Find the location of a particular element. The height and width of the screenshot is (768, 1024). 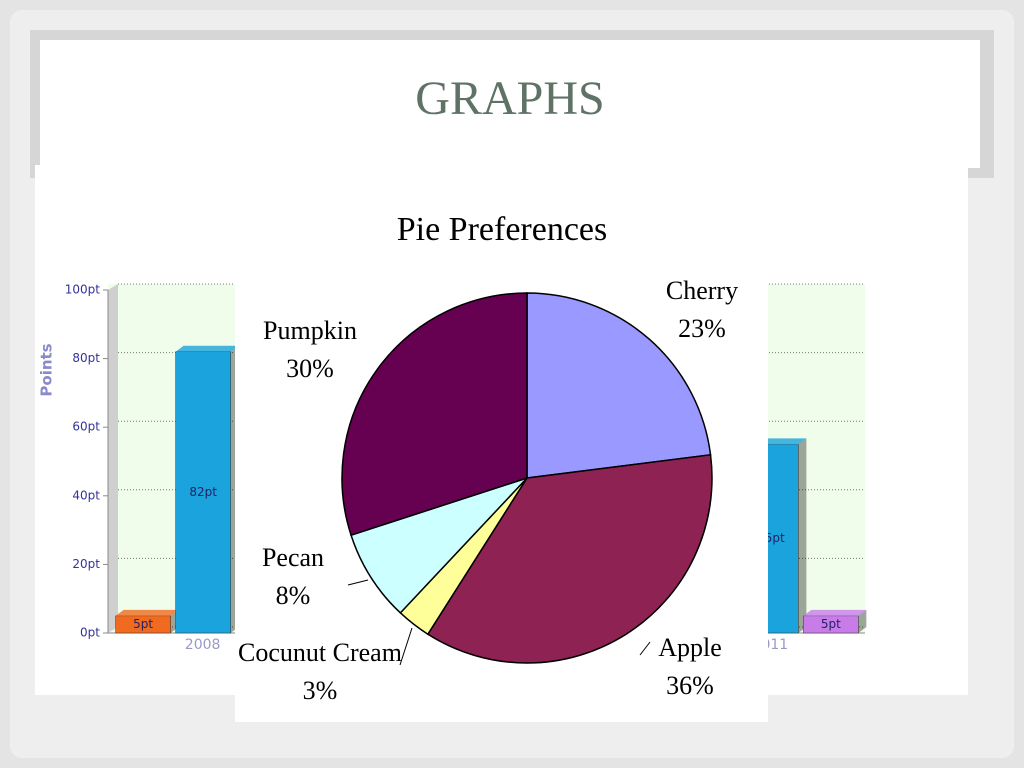

y-tick-label: 40pt is located at coordinates (86, 495).